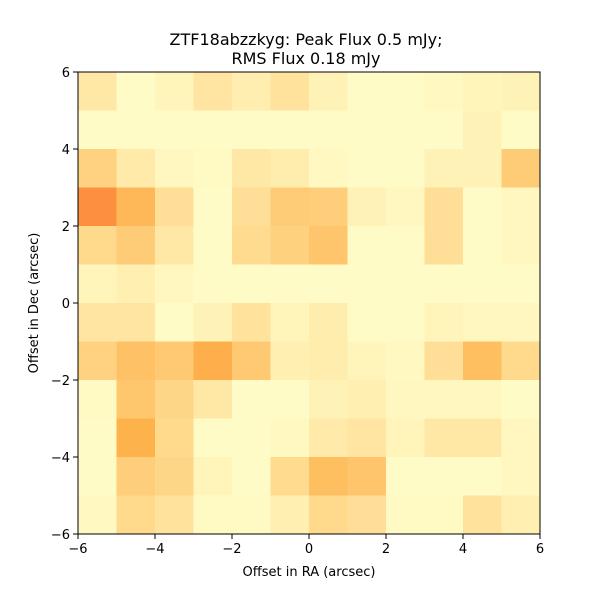 This screenshot has height=605, width=600. I want to click on x-tick-label: 6, so click(540, 549).